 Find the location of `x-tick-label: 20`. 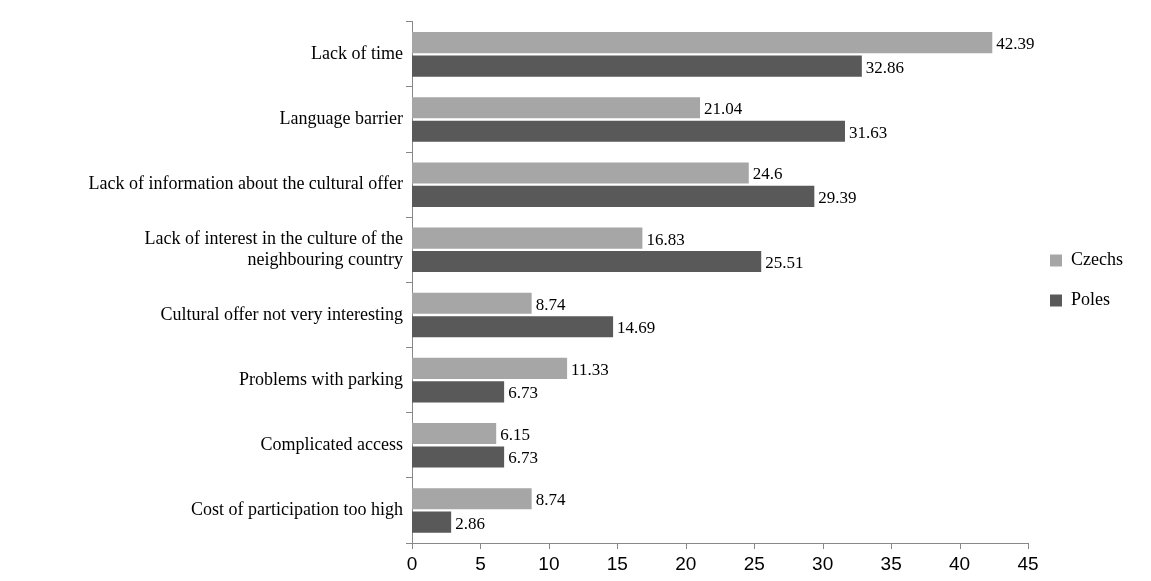

x-tick-label: 20 is located at coordinates (686, 563).